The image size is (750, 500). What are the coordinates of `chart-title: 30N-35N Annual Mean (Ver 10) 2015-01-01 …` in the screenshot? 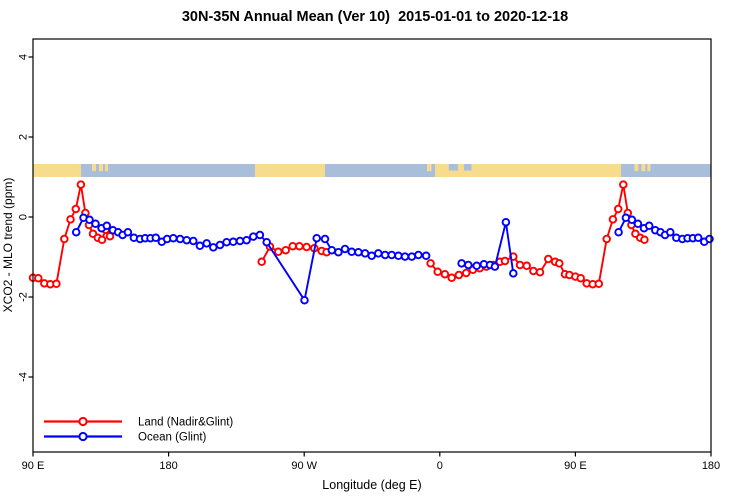 It's located at (375, 17).